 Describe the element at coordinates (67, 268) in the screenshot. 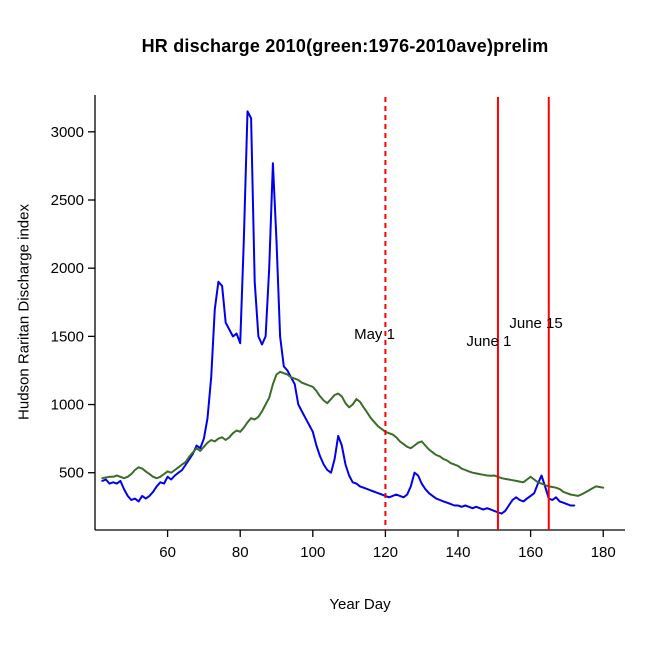

I see `y-tick-label: 2000` at that location.